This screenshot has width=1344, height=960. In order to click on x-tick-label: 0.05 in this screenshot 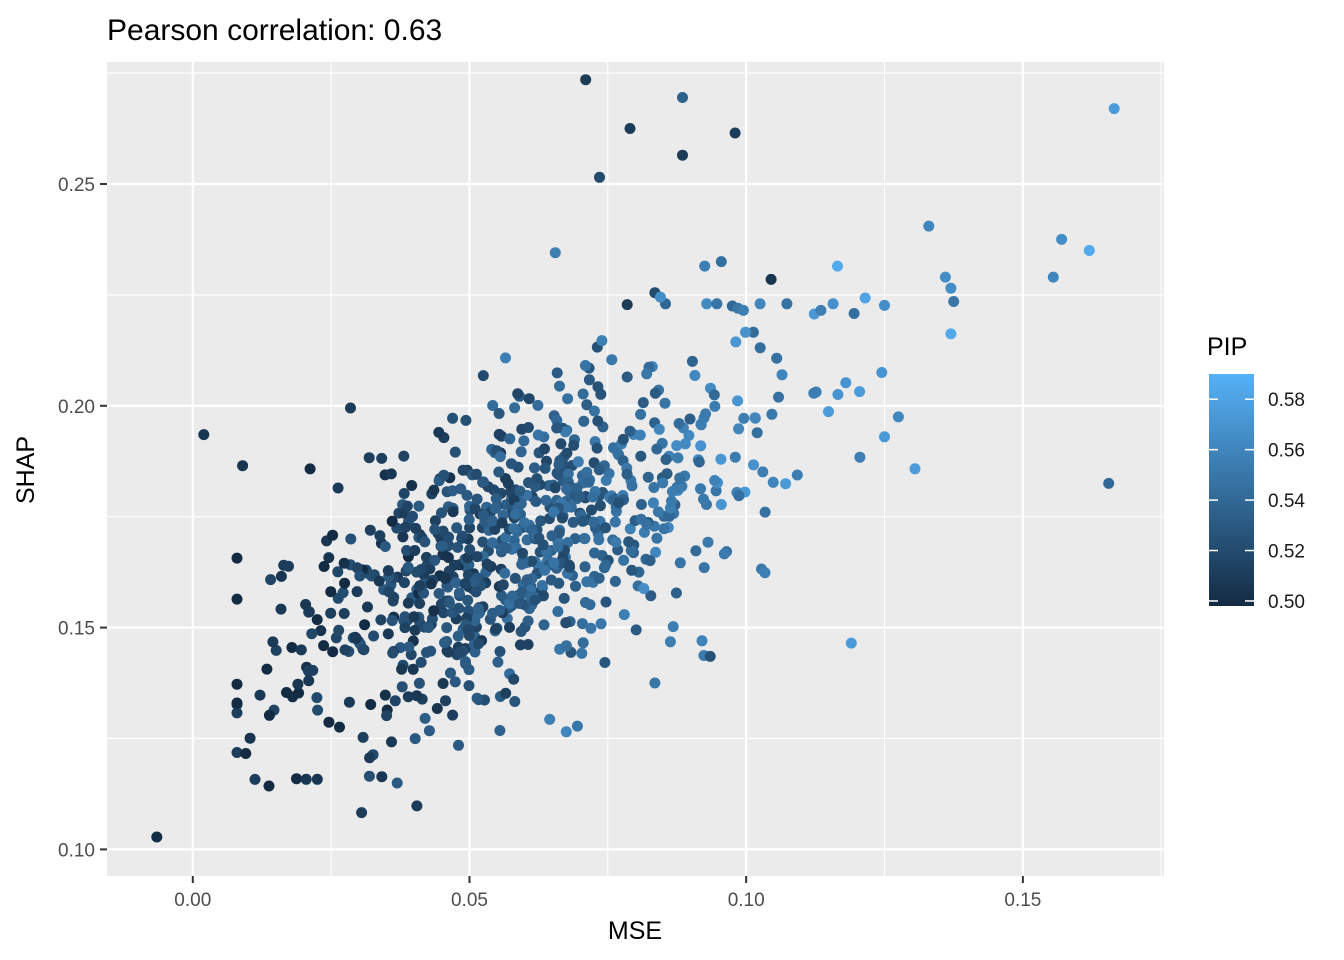, I will do `click(469, 900)`.